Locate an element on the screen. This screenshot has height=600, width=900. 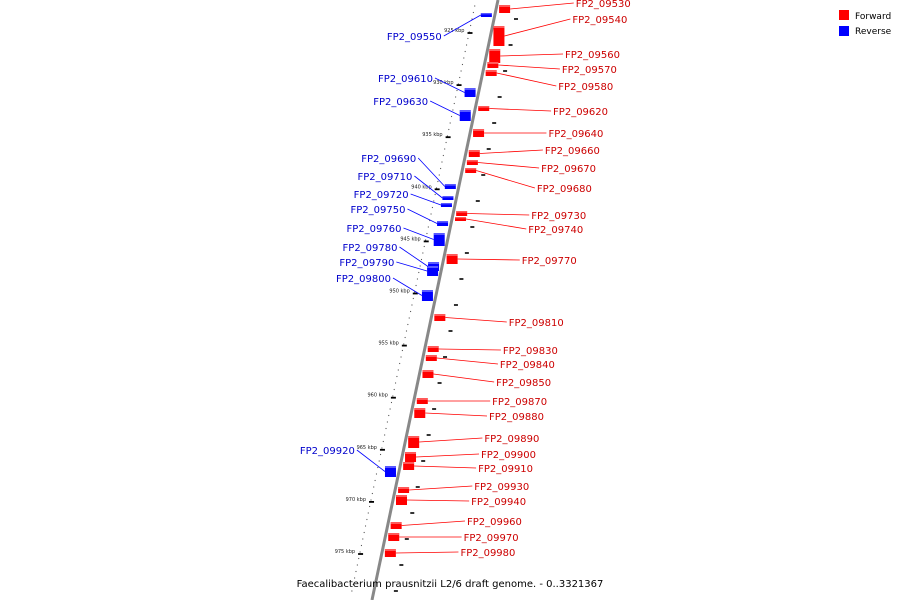
gene-label: FP2_09760 is located at coordinates (374, 229).